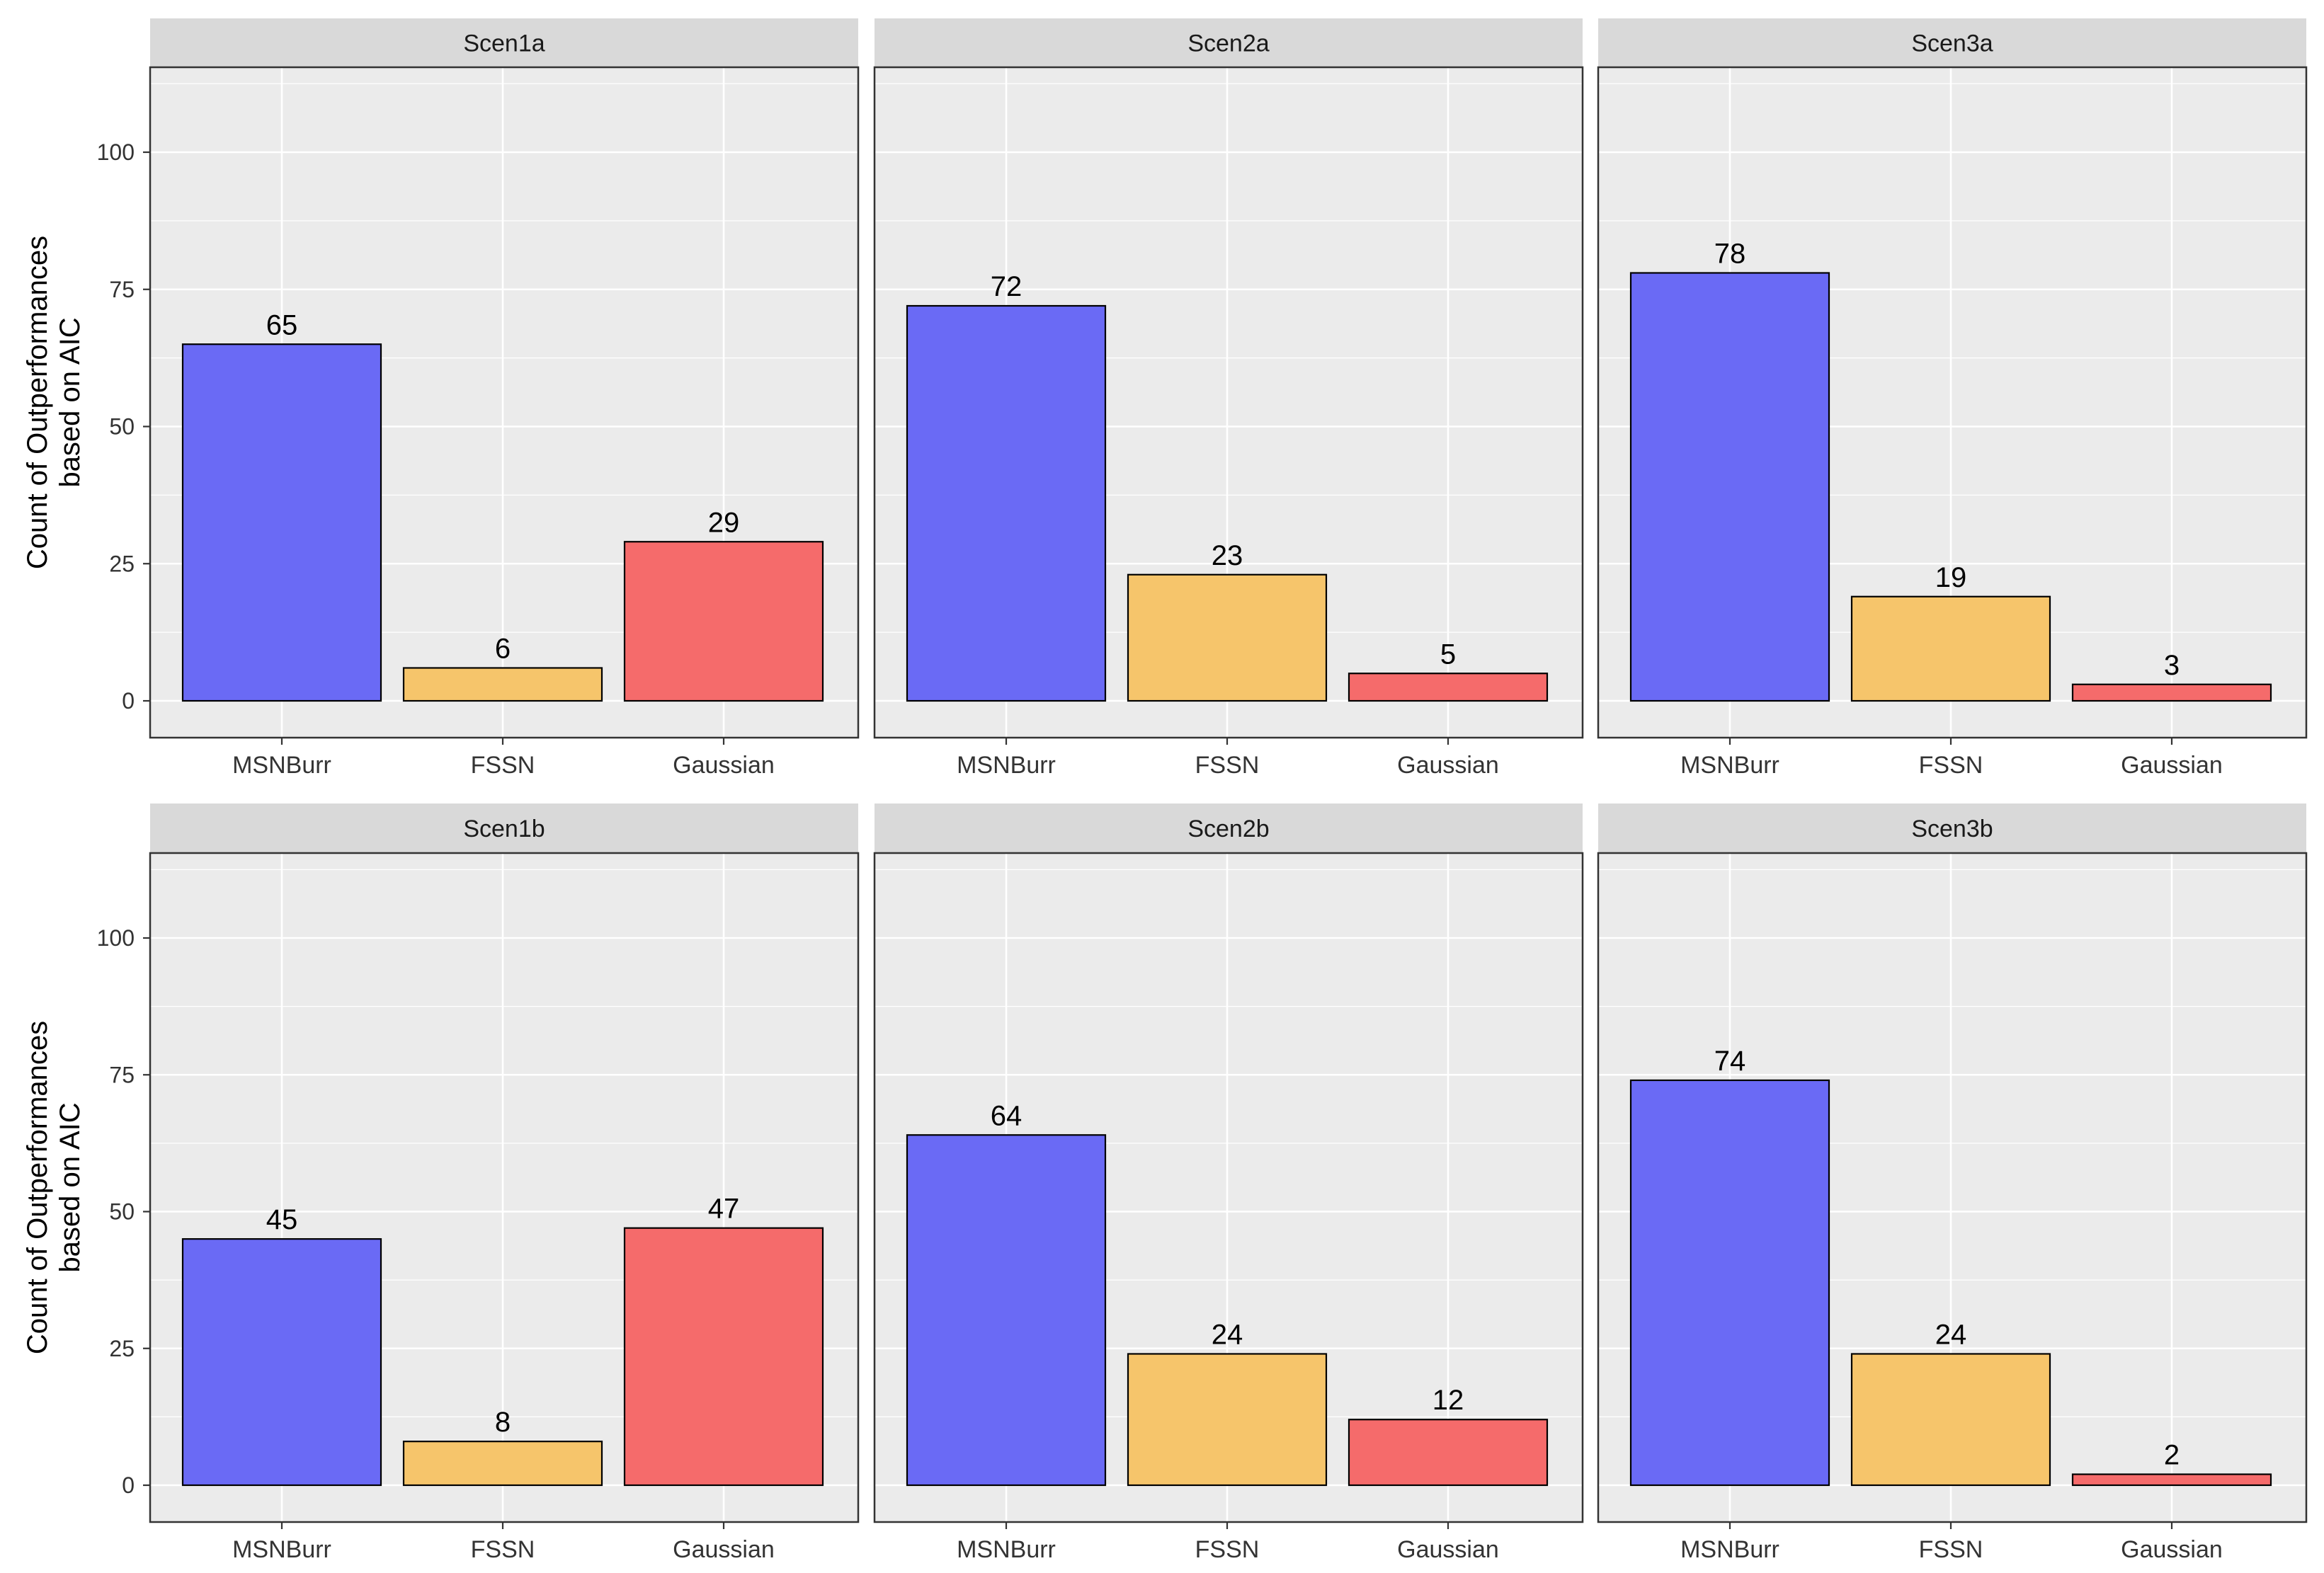 This screenshot has width=2324, height=1573. I want to click on facet-strip-title: Scen3b, so click(1952, 829).